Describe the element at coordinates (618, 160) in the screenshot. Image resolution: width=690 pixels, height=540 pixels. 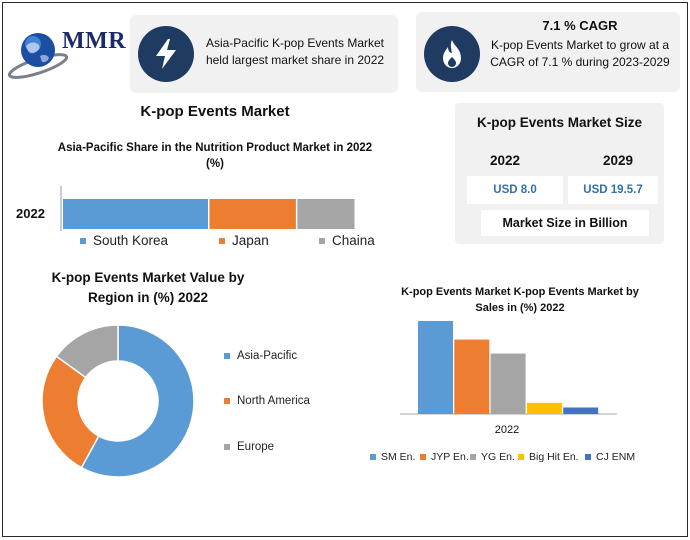
I see `market-size-year-end: 2029` at that location.